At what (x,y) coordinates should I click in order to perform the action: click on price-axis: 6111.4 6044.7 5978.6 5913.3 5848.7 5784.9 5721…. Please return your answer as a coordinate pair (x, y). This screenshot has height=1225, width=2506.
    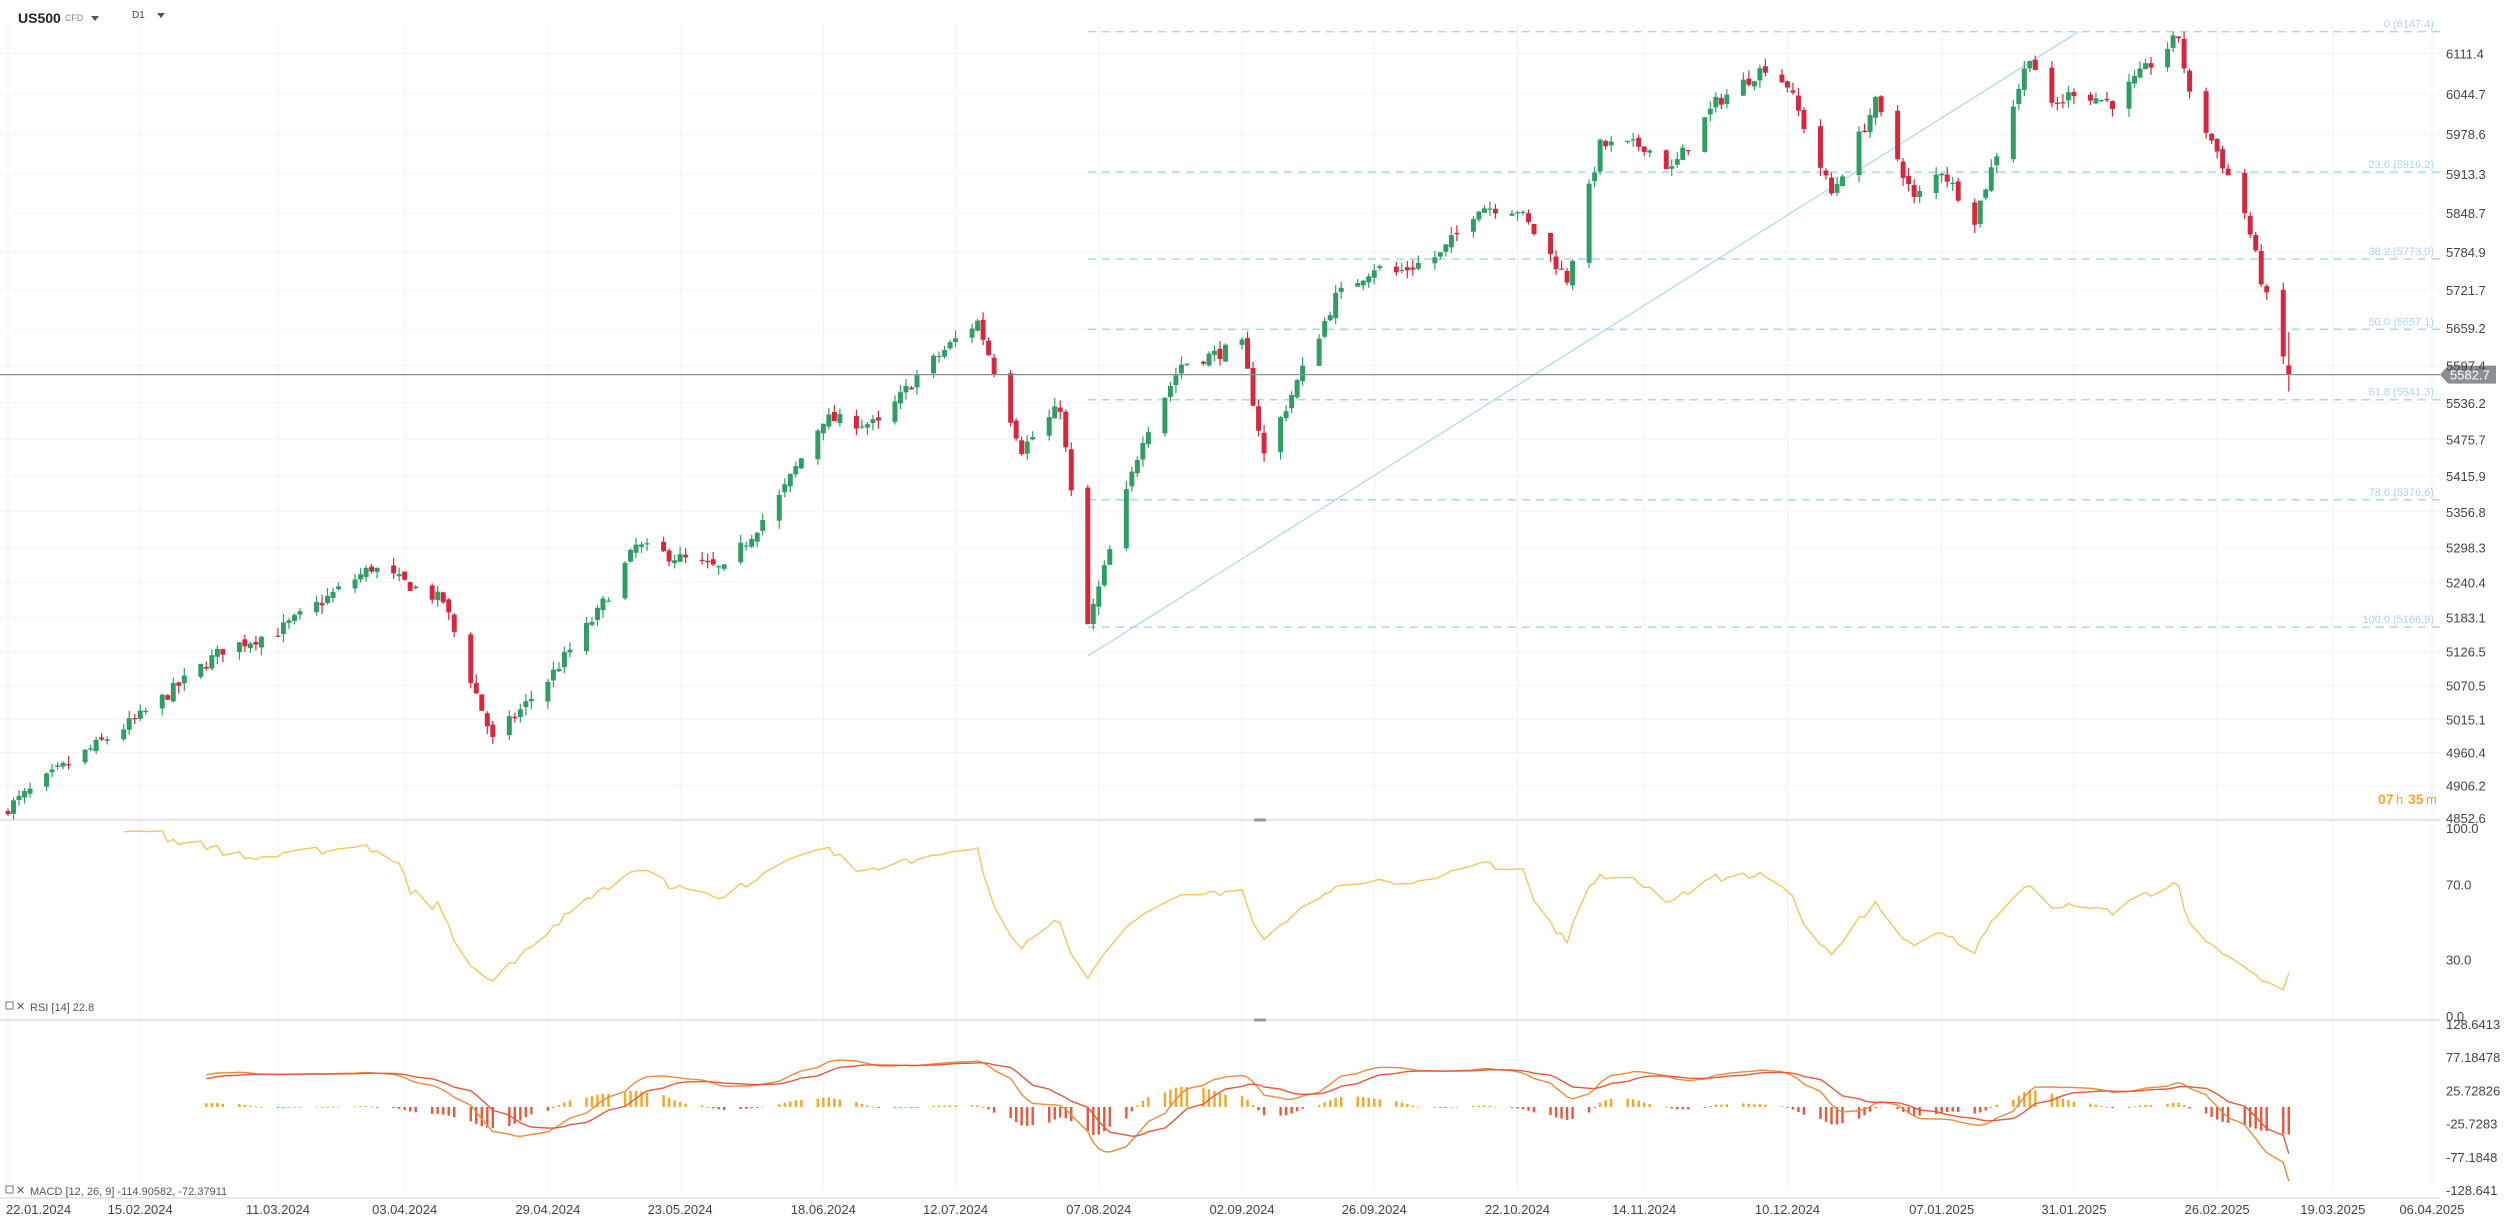
    Looking at the image, I should click on (2473, 622).